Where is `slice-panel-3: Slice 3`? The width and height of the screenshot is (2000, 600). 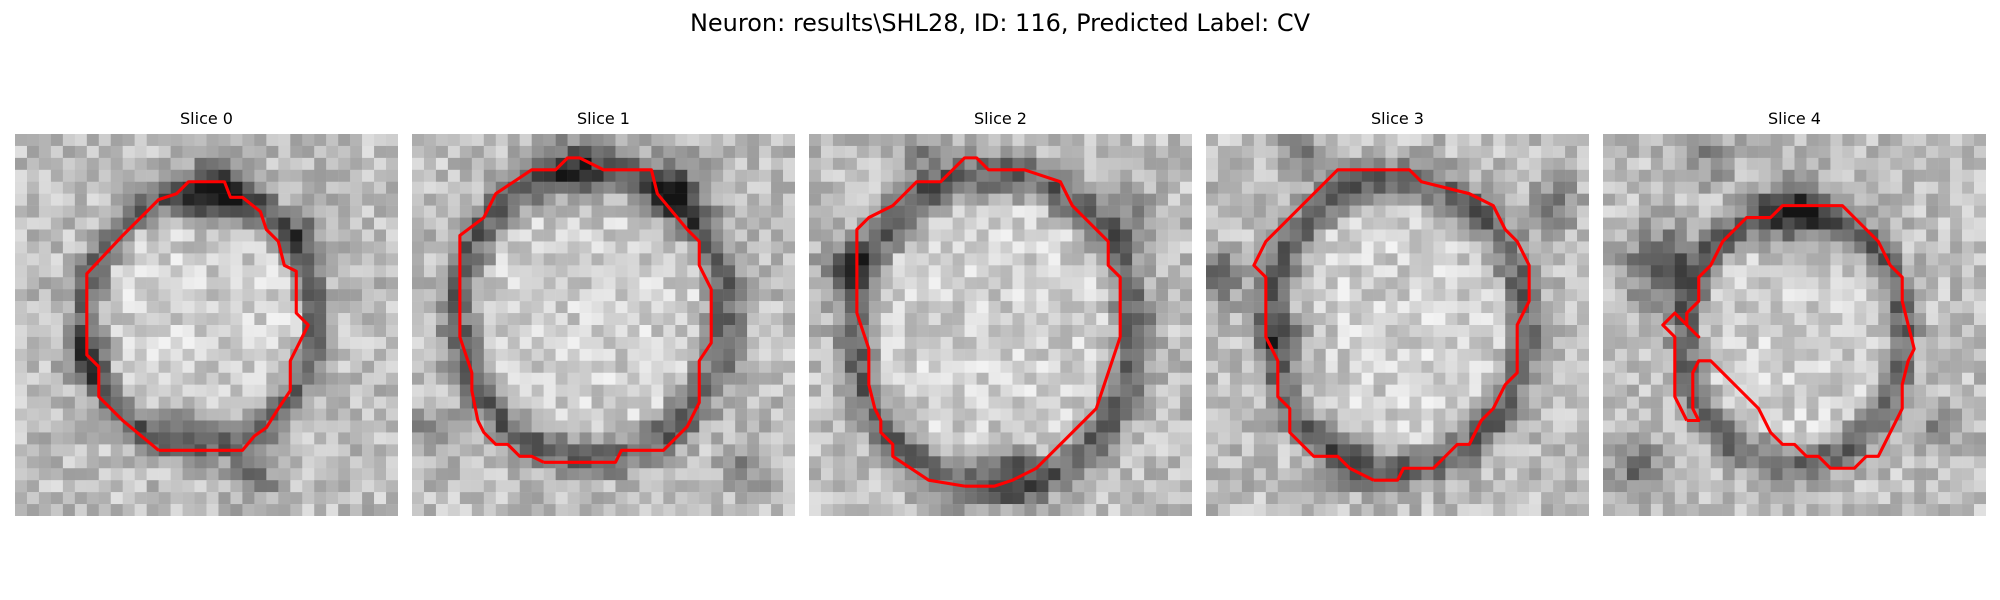
slice-panel-3: Slice 3 is located at coordinates (1397, 311).